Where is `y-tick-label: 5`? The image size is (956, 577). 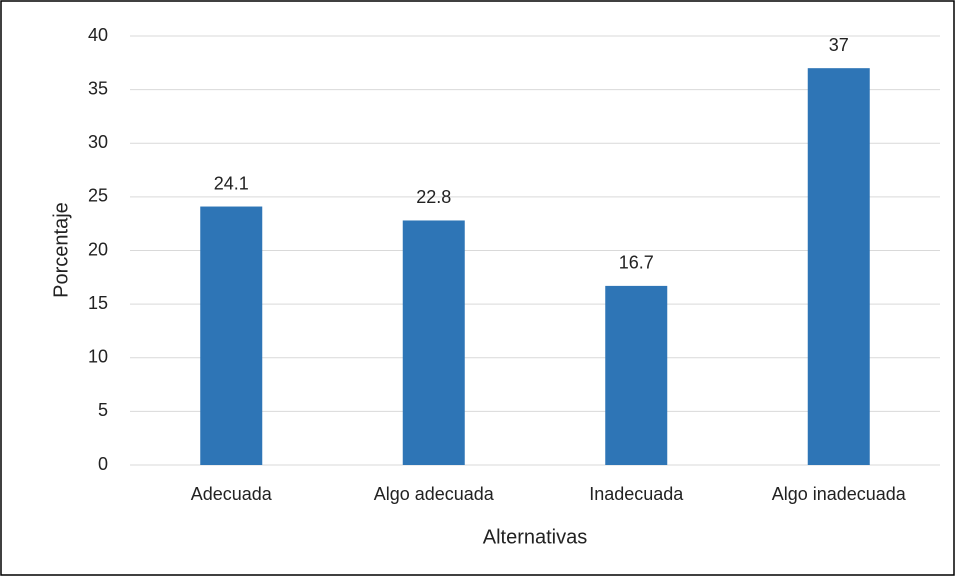 y-tick-label: 5 is located at coordinates (103, 410).